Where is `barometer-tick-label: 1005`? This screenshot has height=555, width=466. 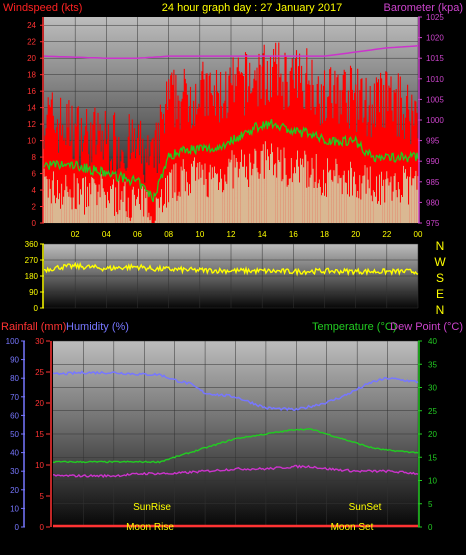
barometer-tick-label: 1005 is located at coordinates (435, 99).